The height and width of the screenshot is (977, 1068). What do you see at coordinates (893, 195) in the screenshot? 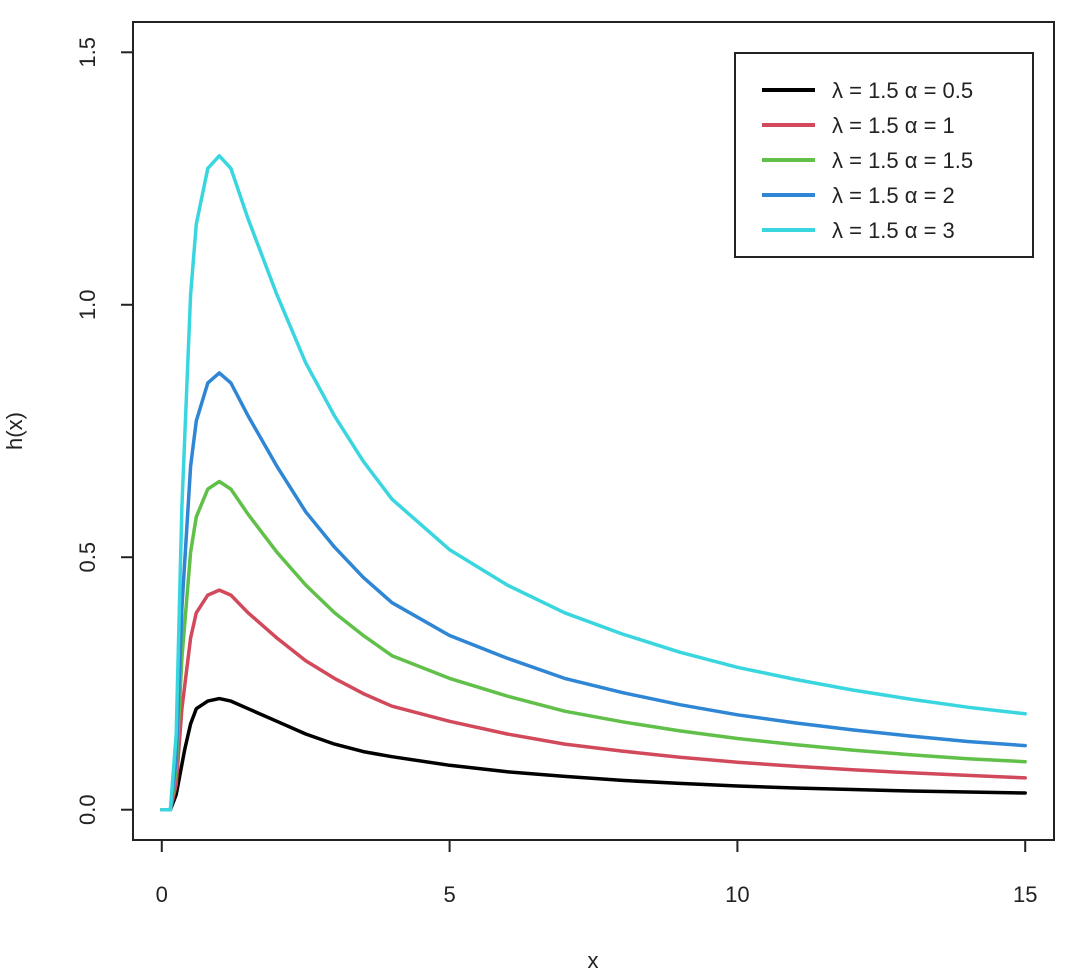
I see `legend-entry-label: λ = 1.5 α = 2` at bounding box center [893, 195].